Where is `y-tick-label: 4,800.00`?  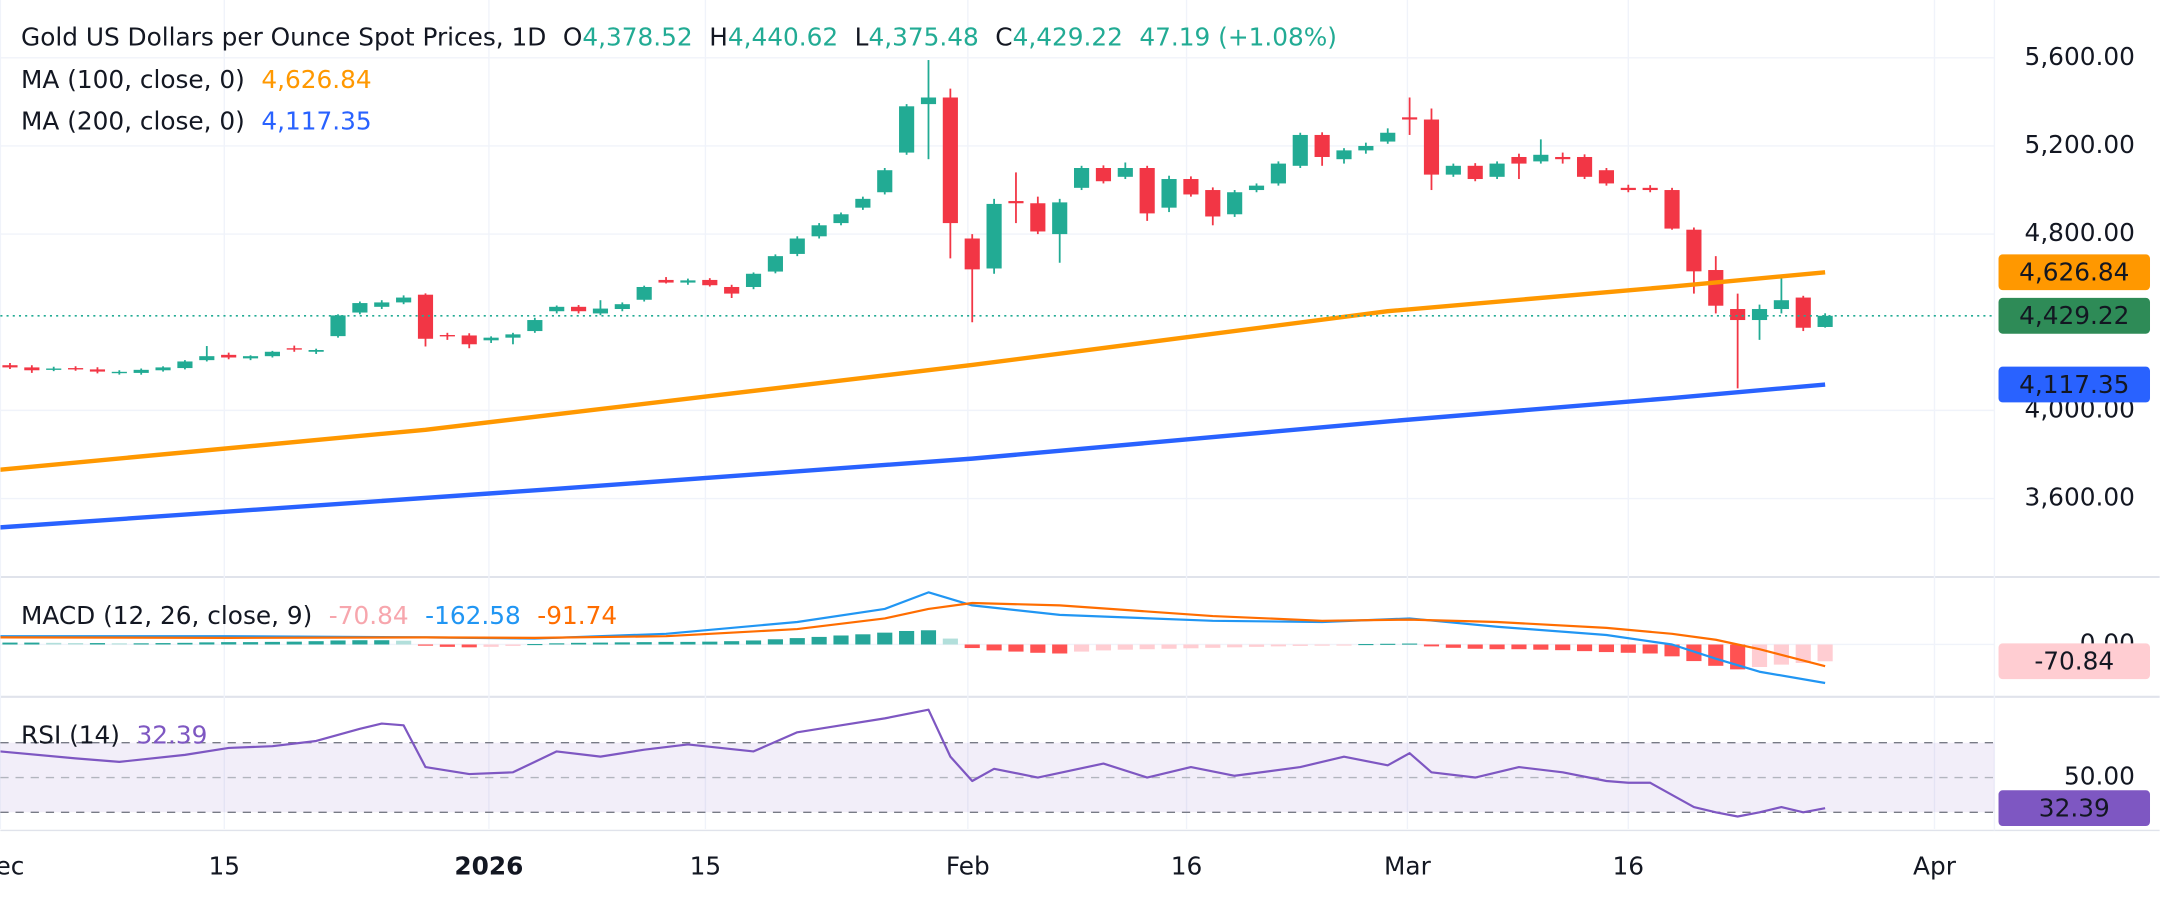 y-tick-label: 4,800.00 is located at coordinates (2080, 232).